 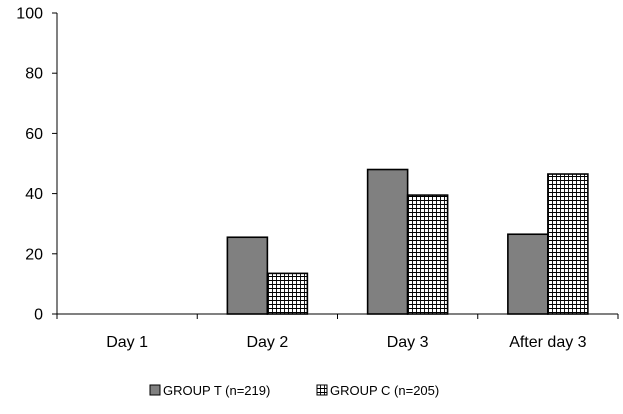 What do you see at coordinates (216, 390) in the screenshot?
I see `legend-label: GROUP T (n=219)` at bounding box center [216, 390].